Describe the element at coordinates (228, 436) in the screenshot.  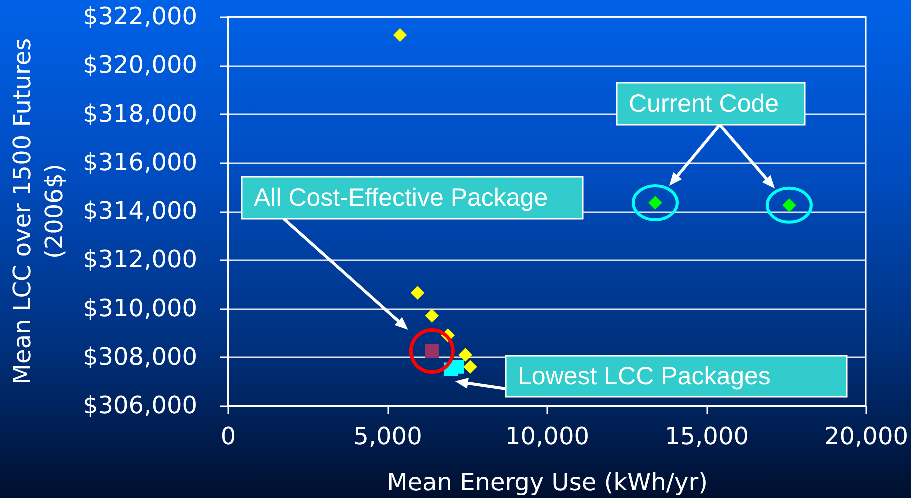
I see `x-tick-label: 0` at that location.